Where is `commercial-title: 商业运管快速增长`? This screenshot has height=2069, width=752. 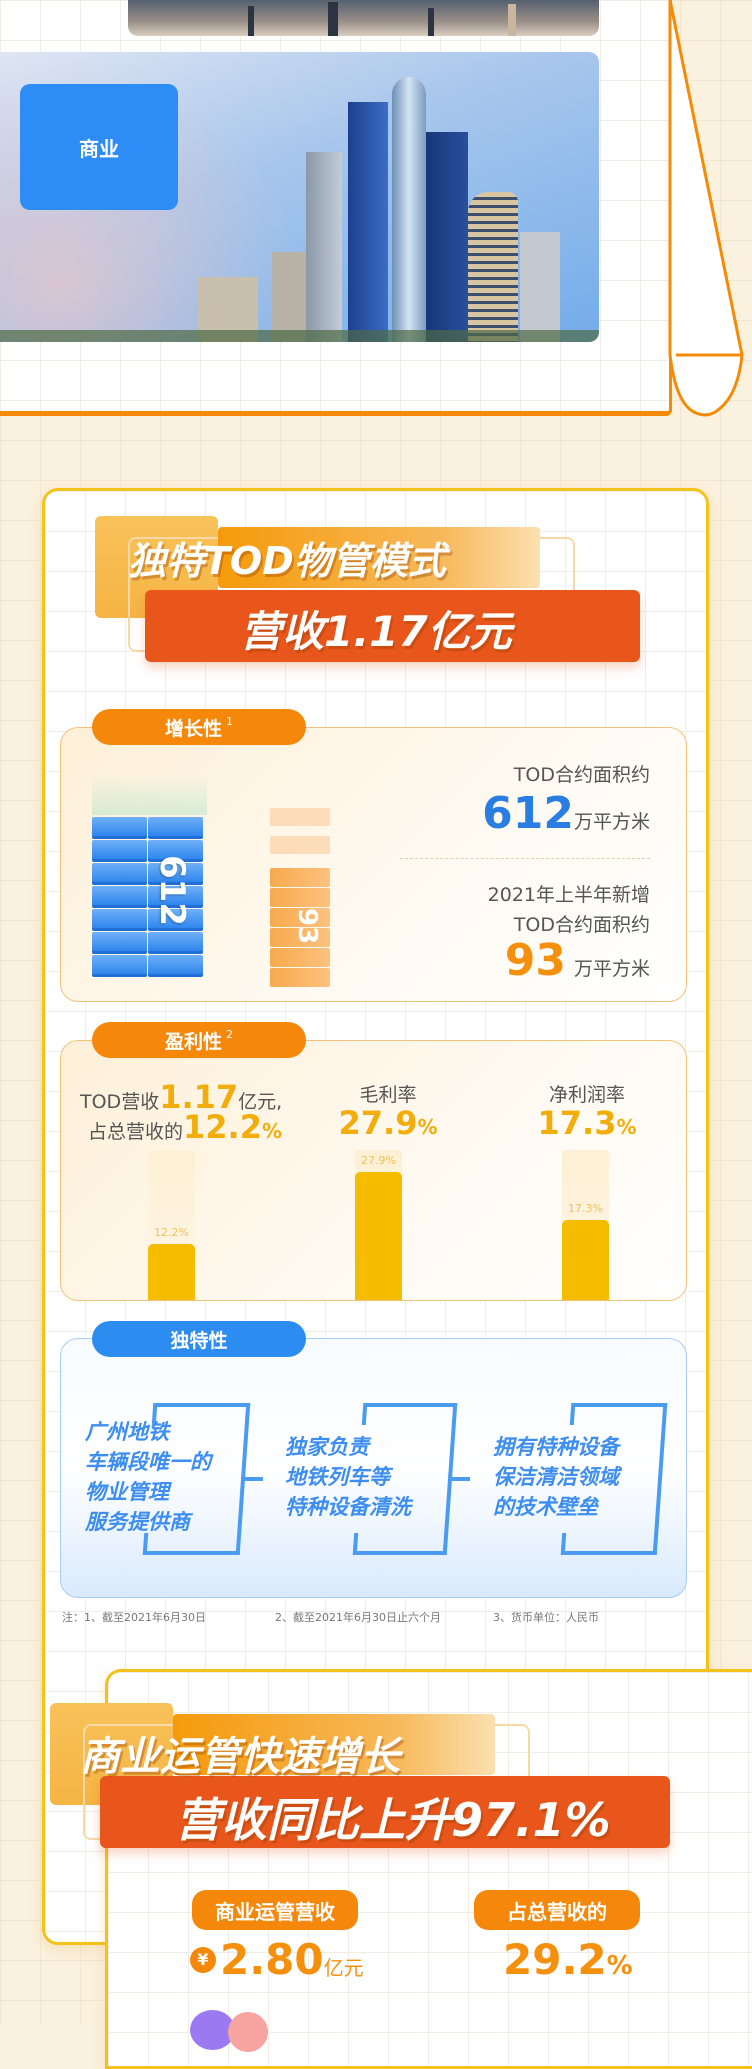
commercial-title: 商业运管快速增长 is located at coordinates (240, 1757).